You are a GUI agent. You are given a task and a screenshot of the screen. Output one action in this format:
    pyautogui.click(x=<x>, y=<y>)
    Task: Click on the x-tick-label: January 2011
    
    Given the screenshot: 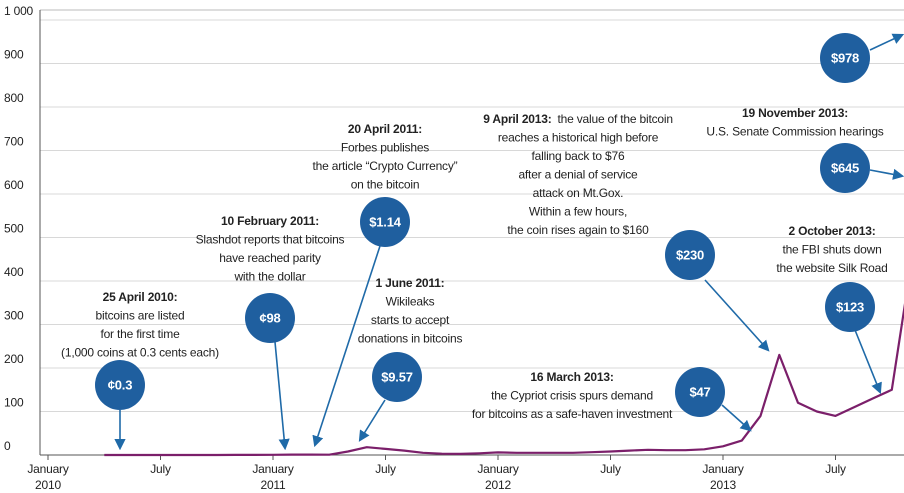 What is the action you would take?
    pyautogui.click(x=272, y=477)
    